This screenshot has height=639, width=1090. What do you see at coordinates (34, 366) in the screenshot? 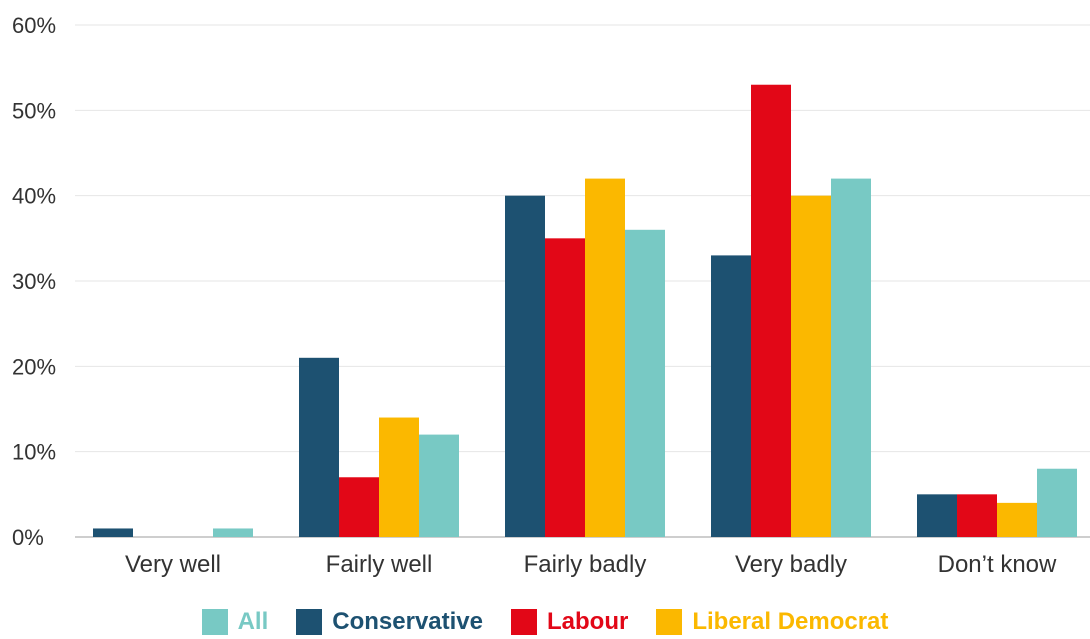
I see `y-tick-label: 20%` at bounding box center [34, 366].